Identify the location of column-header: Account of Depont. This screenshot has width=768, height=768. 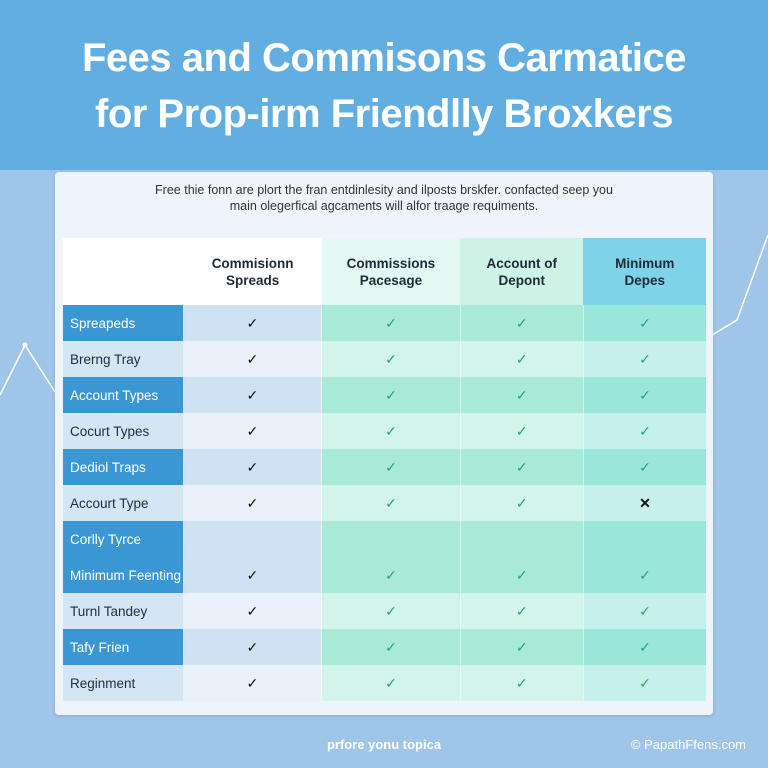
(522, 271).